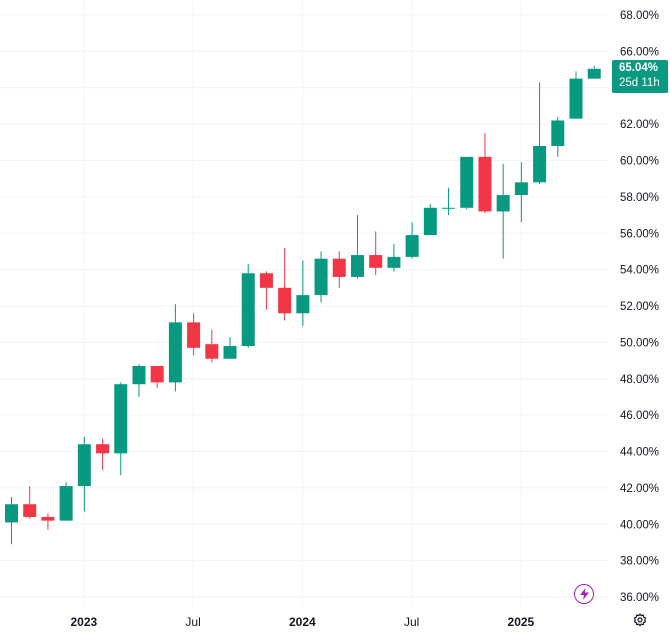 Image resolution: width=670 pixels, height=632 pixels. Describe the element at coordinates (639, 52) in the screenshot. I see `y-tick-label: 66.00%` at that location.